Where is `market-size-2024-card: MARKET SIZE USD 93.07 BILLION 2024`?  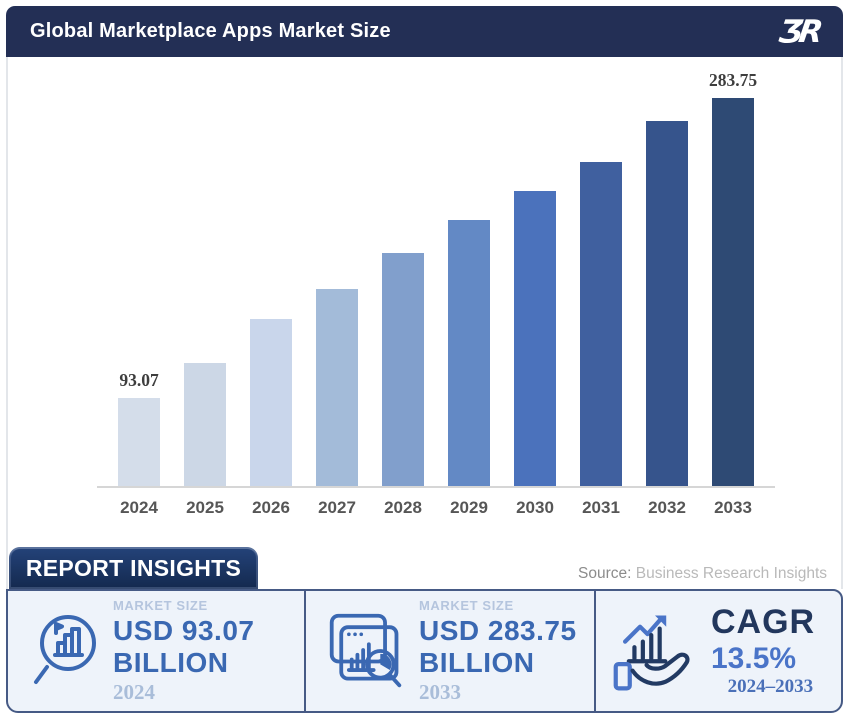
market-size-2024-card: MARKET SIZE USD 93.07 BILLION 2024 is located at coordinates (156, 651).